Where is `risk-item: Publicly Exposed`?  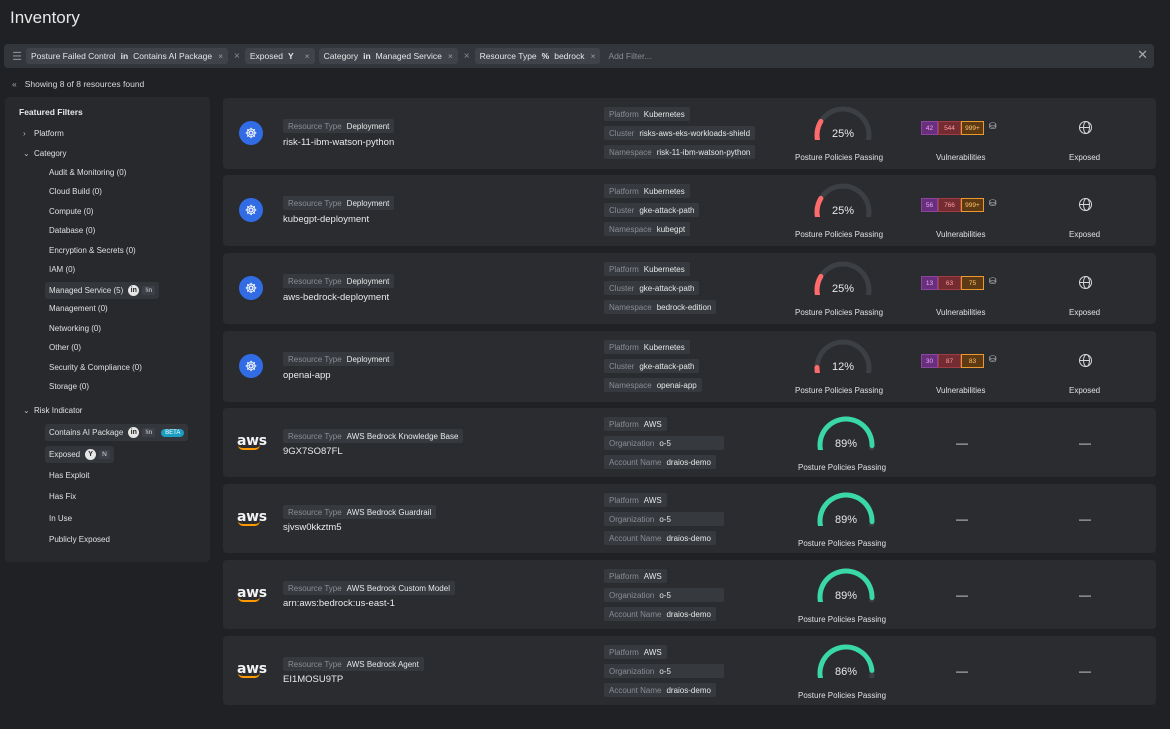
risk-item: Publicly Exposed is located at coordinates (79, 539).